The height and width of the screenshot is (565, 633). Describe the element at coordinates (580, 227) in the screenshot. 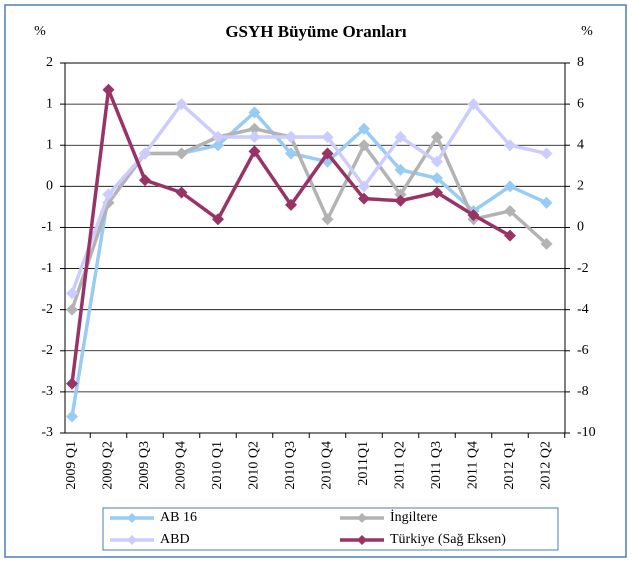

I see `y2-tick-label: 0` at that location.